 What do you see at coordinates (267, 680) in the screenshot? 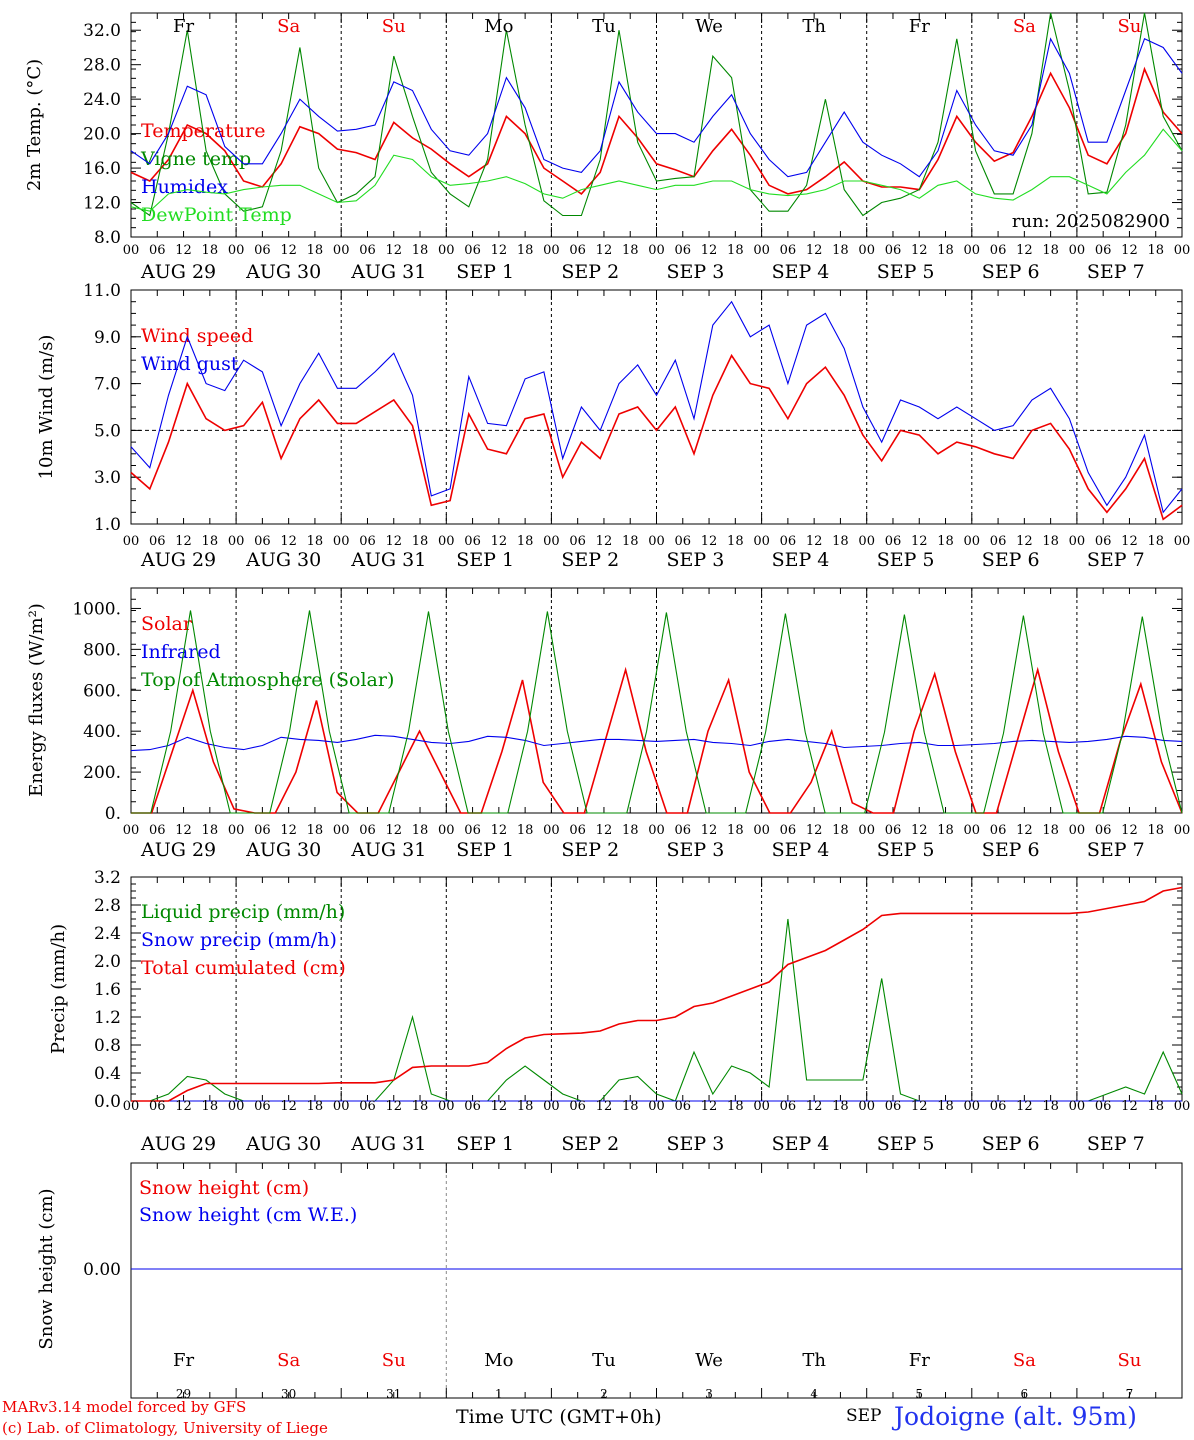
I see `legend-entry: Top of Atmosphere (Solar)` at bounding box center [267, 680].